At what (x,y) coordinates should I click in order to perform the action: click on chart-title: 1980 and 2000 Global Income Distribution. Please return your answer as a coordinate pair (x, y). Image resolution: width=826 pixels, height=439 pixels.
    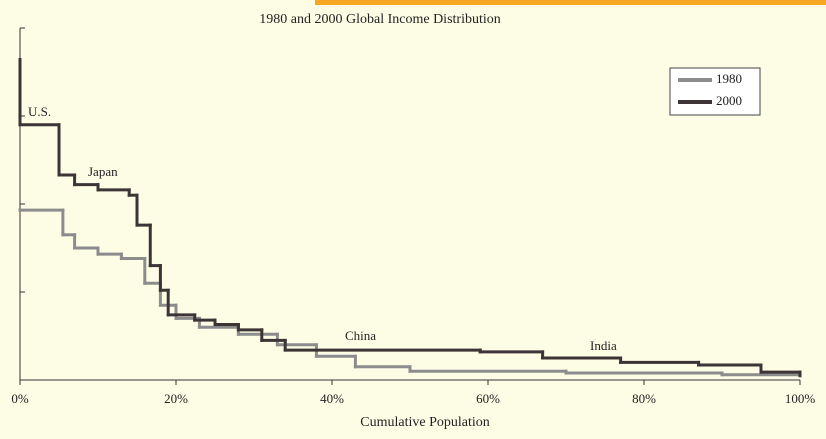
    Looking at the image, I should click on (379, 19).